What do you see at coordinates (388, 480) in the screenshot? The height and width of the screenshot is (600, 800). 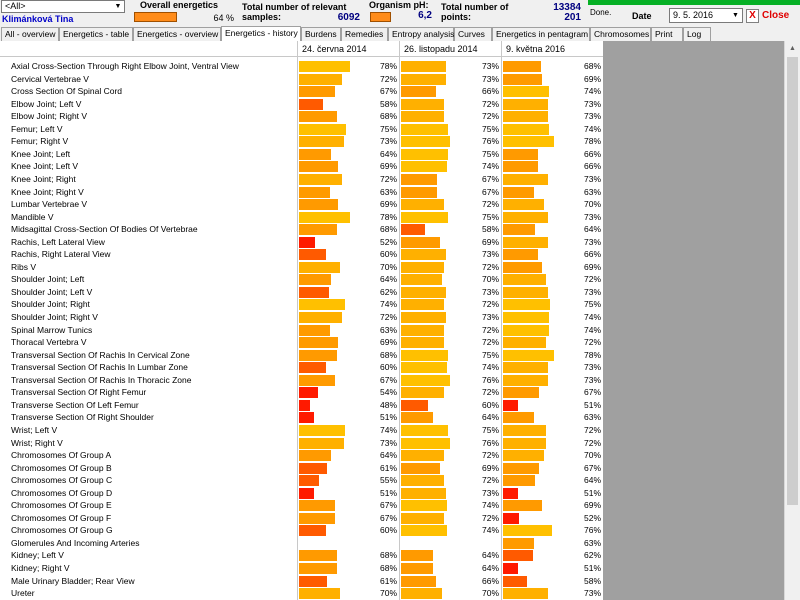 I see `percent-label: 55%` at bounding box center [388, 480].